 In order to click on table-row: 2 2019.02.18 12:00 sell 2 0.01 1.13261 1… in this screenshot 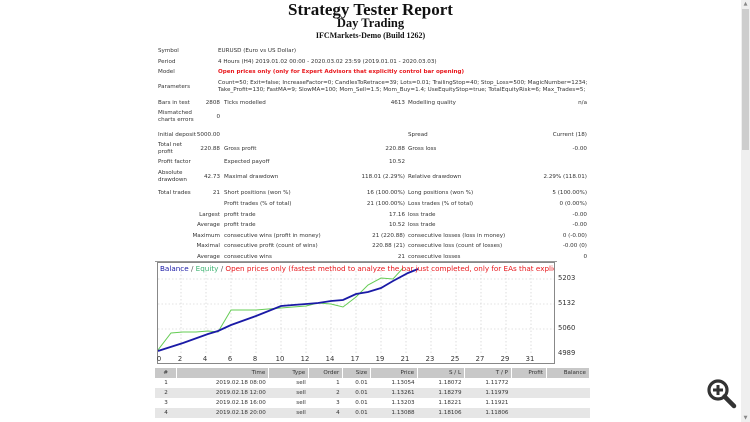, I will do `click(372, 393)`.